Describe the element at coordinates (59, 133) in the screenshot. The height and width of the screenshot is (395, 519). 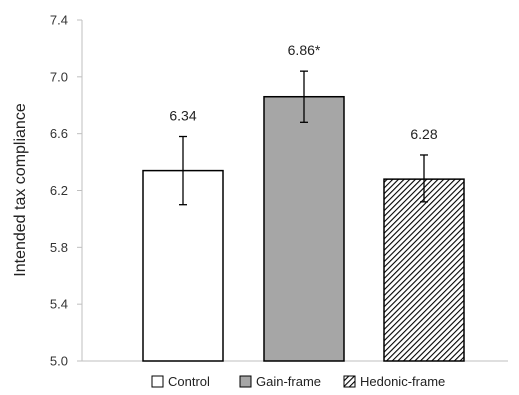
I see `y-tick-label: 6.6` at that location.